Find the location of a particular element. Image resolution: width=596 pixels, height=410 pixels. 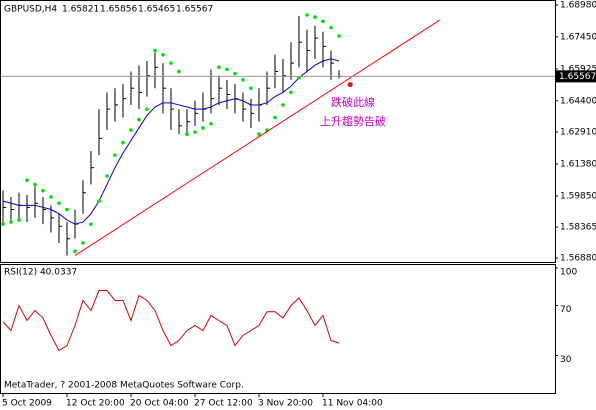

y-tick-label: 1.67450 is located at coordinates (578, 37).